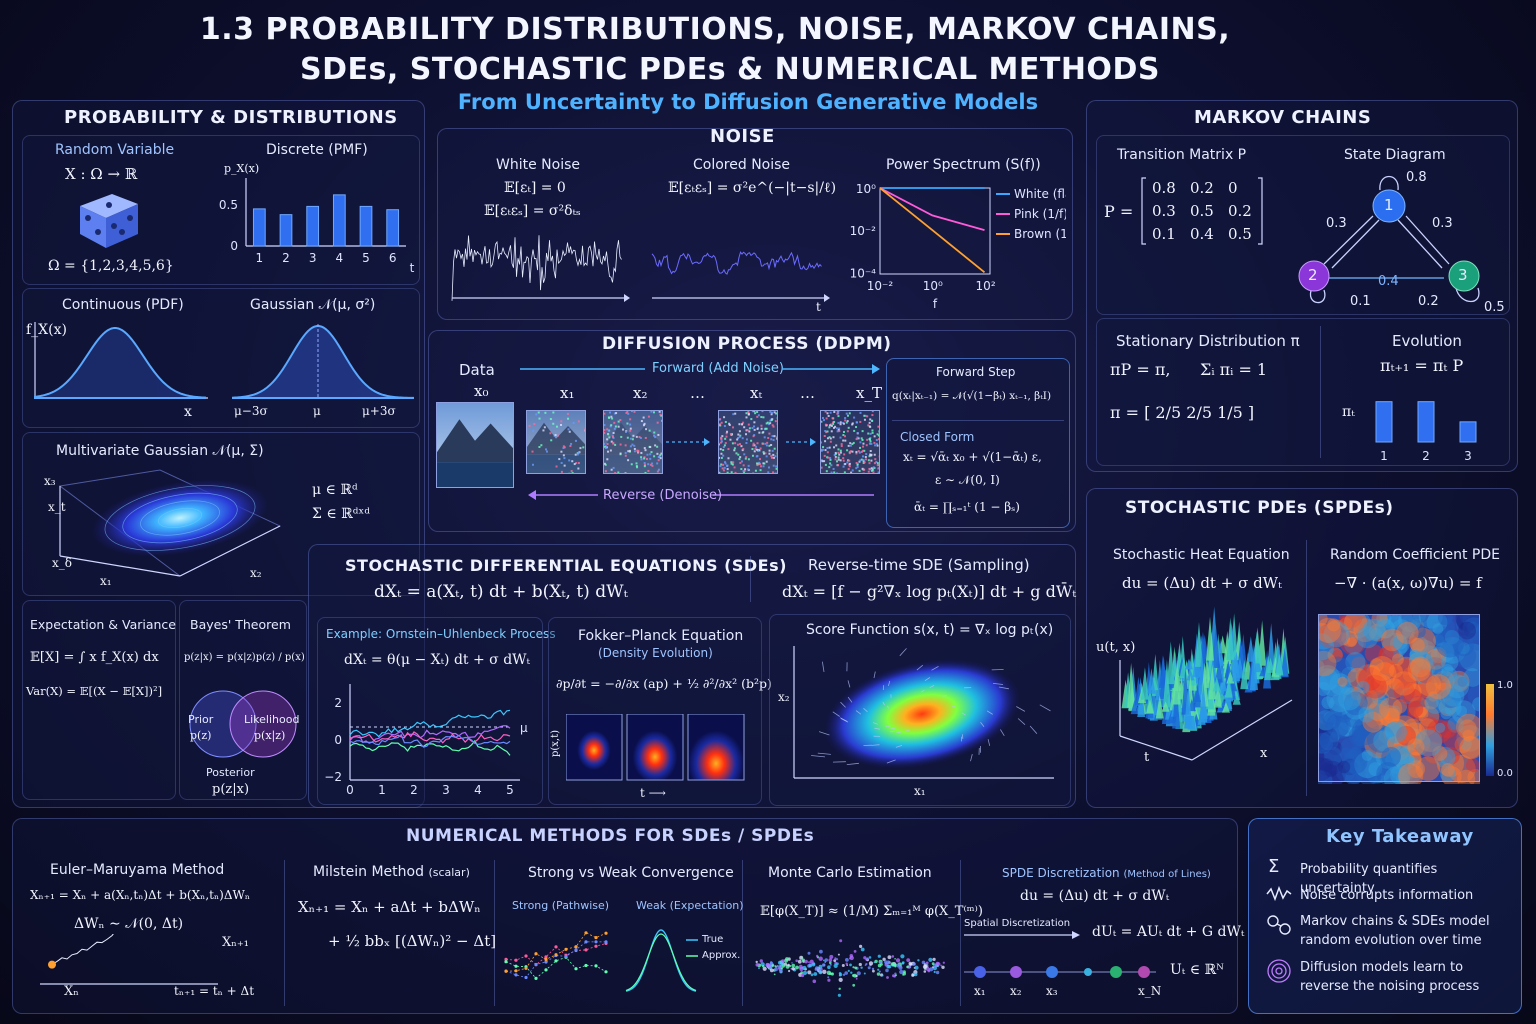 Image resolution: width=1536 pixels, height=1024 pixels. Describe the element at coordinates (99, 700) in the screenshot. I see `ev-subpanel` at that location.